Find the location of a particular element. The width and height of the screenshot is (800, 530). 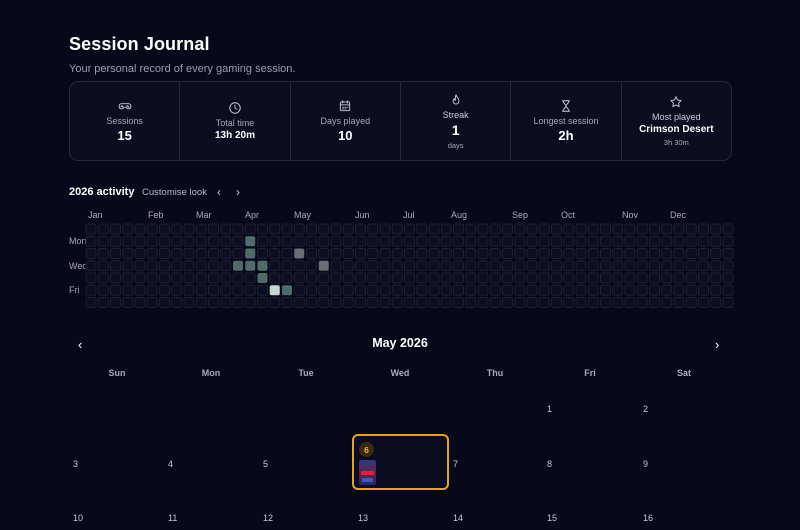

calendar-day: 7 is located at coordinates (456, 464).